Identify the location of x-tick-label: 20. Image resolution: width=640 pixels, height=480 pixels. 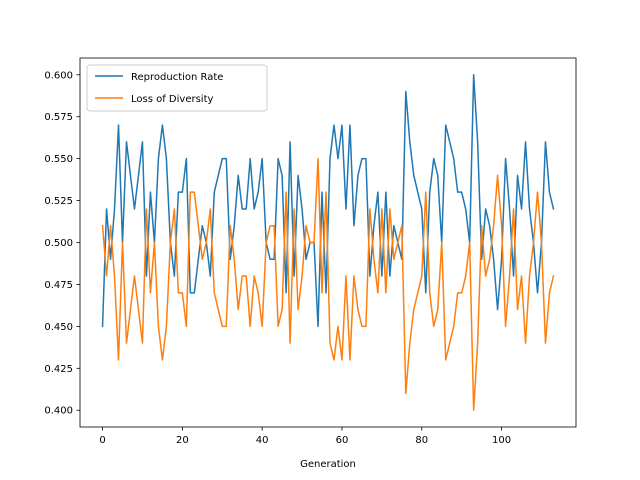
(182, 440).